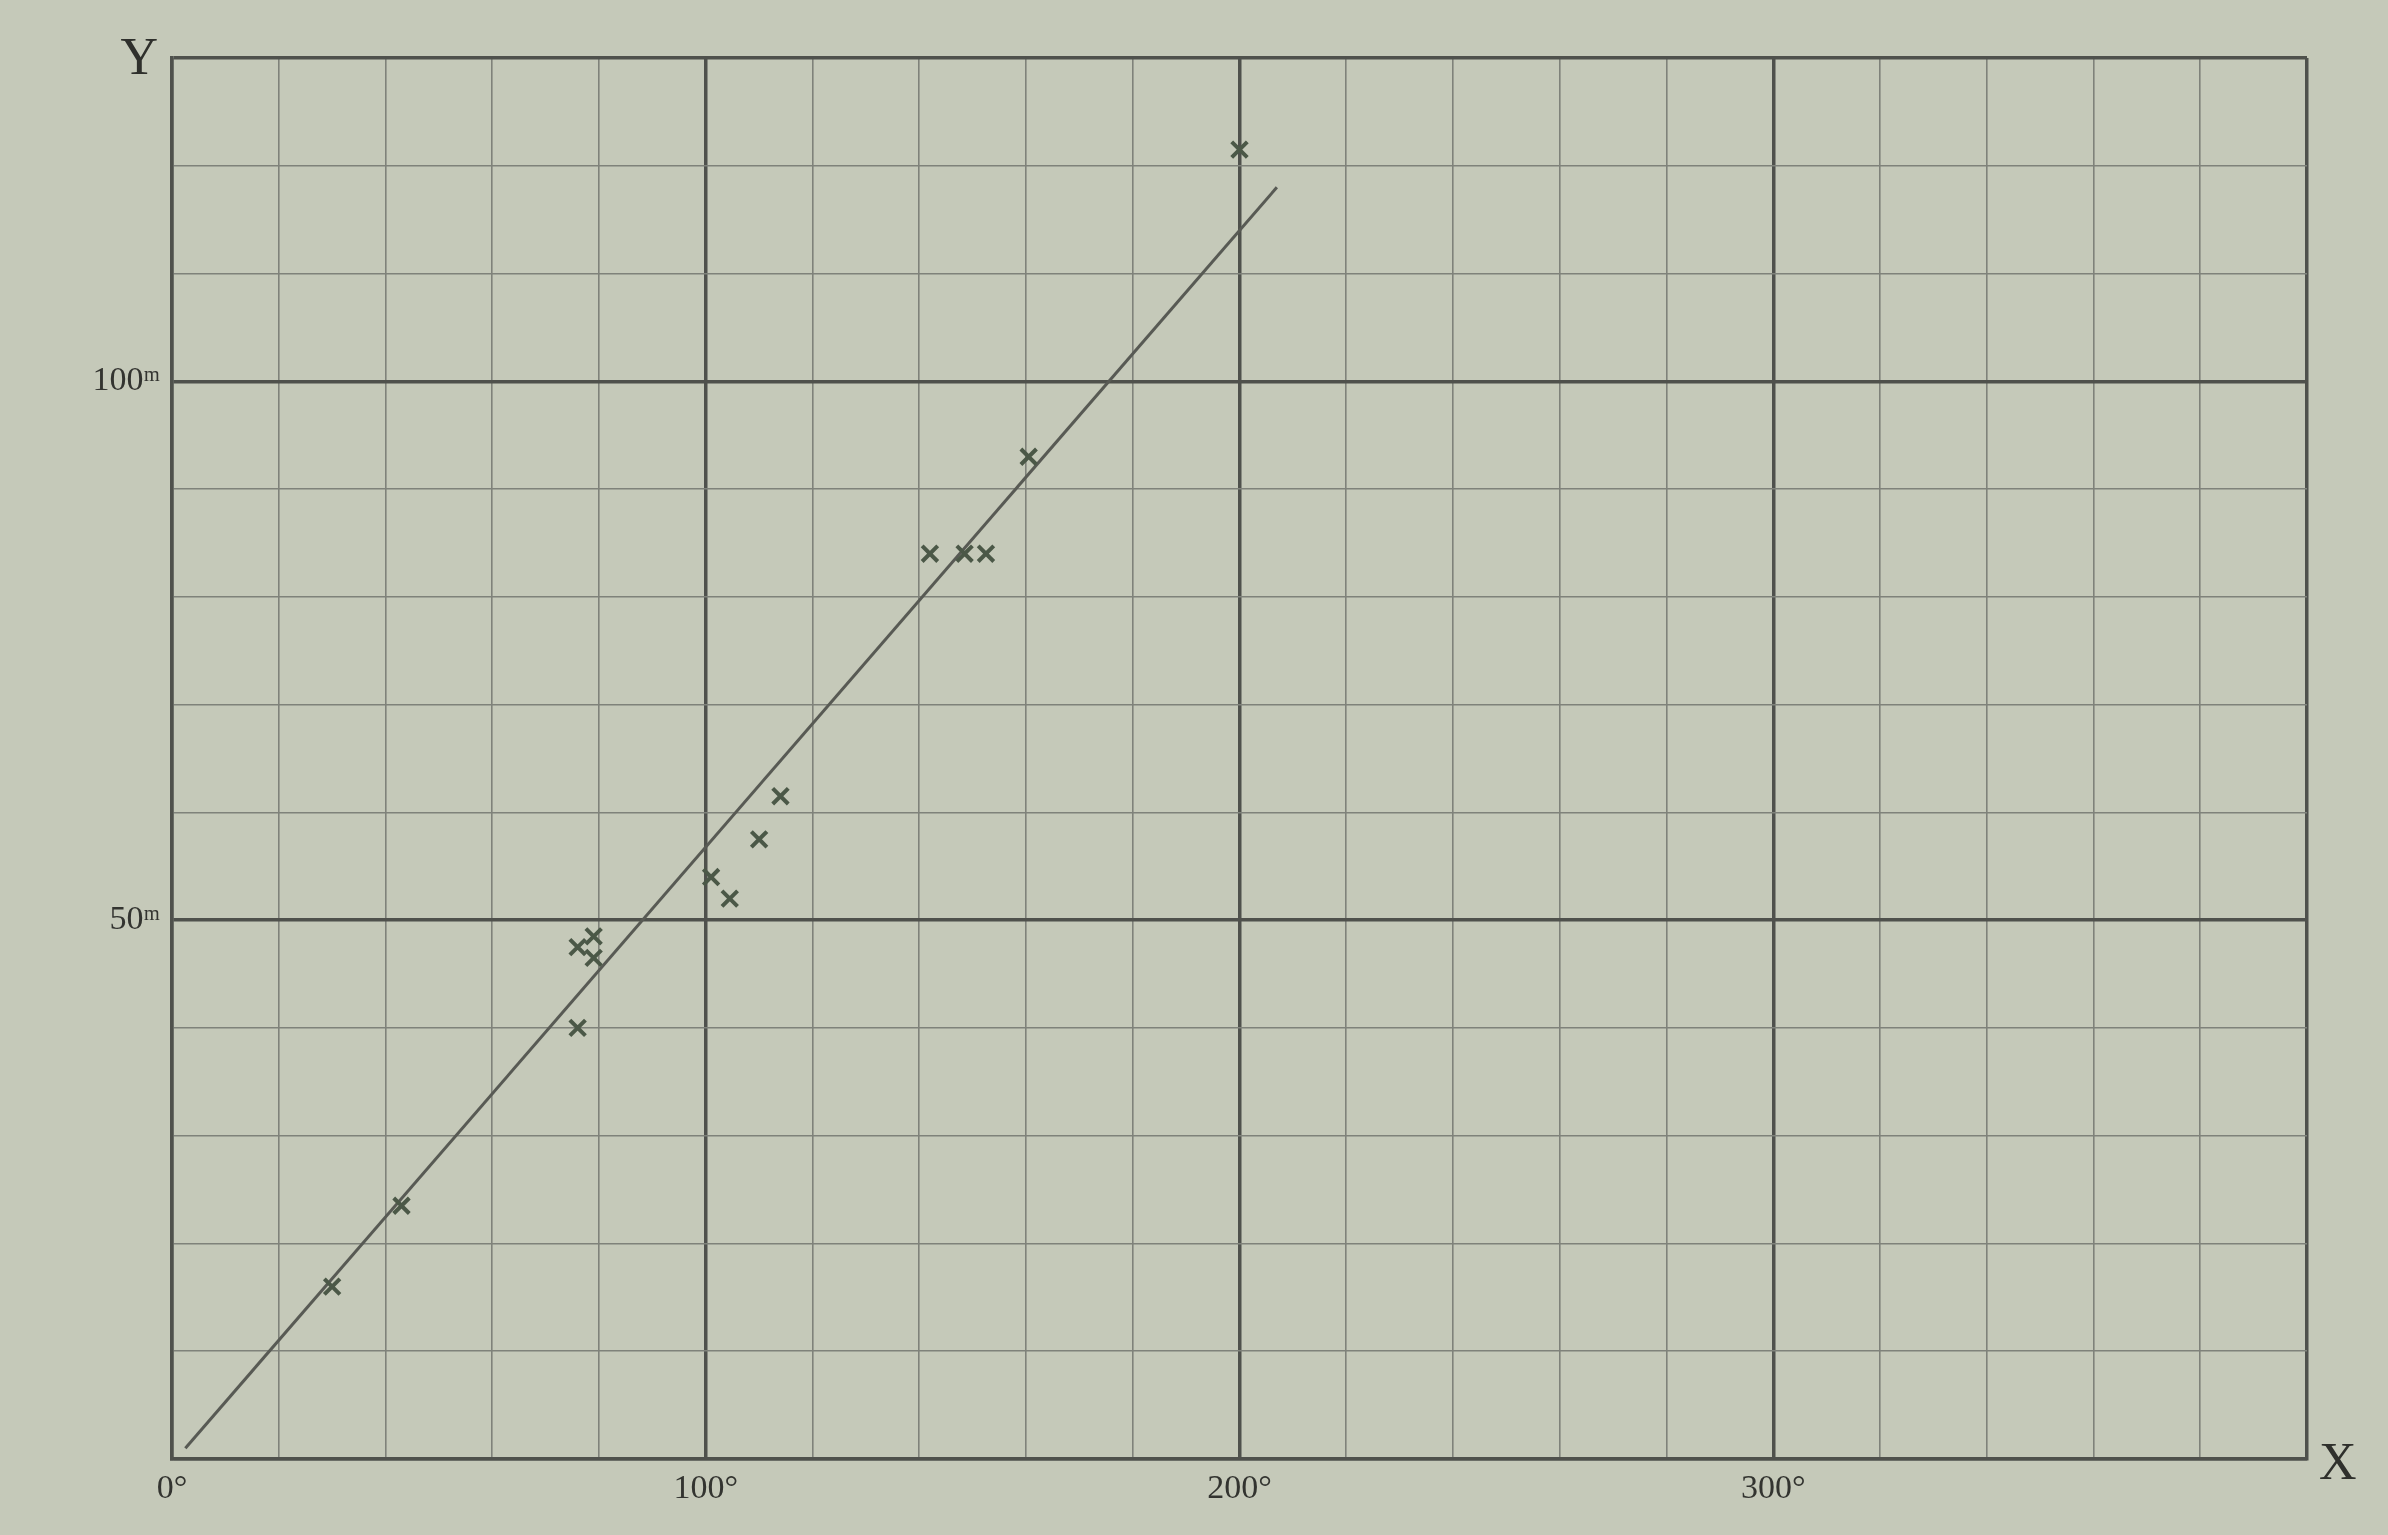  Describe the element at coordinates (126, 379) in the screenshot. I see `y-tick-label: 100ᵐ` at that location.